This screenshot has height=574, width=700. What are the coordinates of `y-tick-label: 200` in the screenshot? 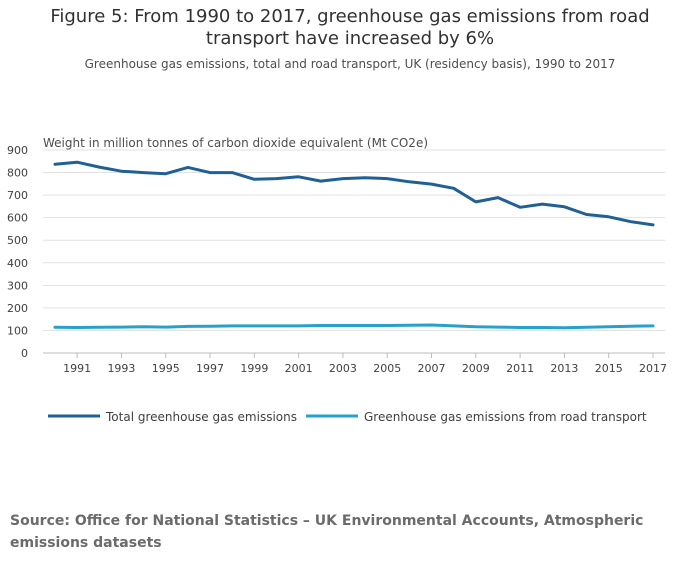 It's located at (17, 308).